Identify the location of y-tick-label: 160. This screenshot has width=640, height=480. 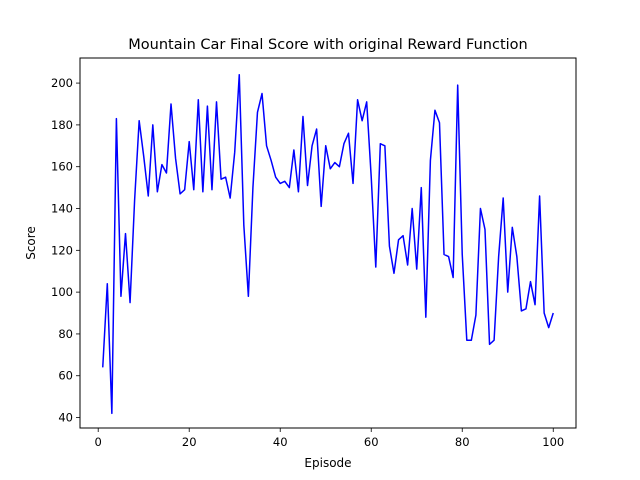
(62, 167).